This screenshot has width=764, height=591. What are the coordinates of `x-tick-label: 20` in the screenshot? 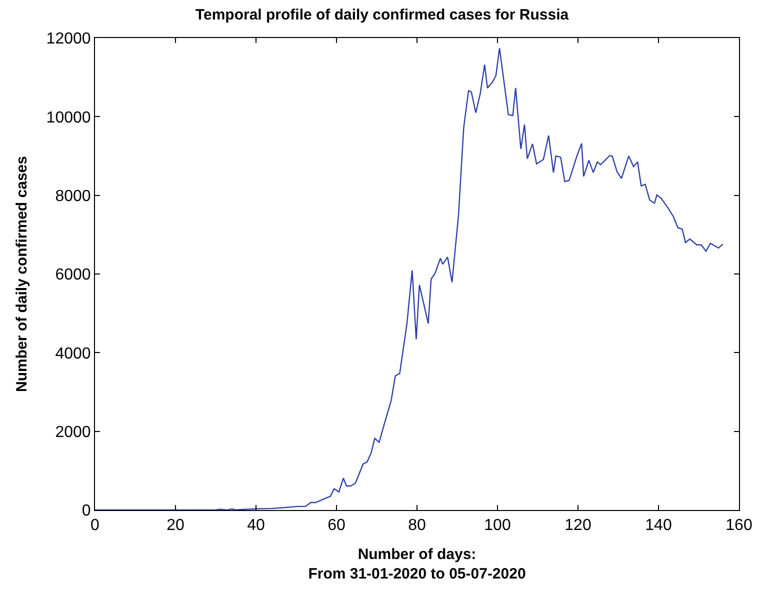 It's located at (175, 525).